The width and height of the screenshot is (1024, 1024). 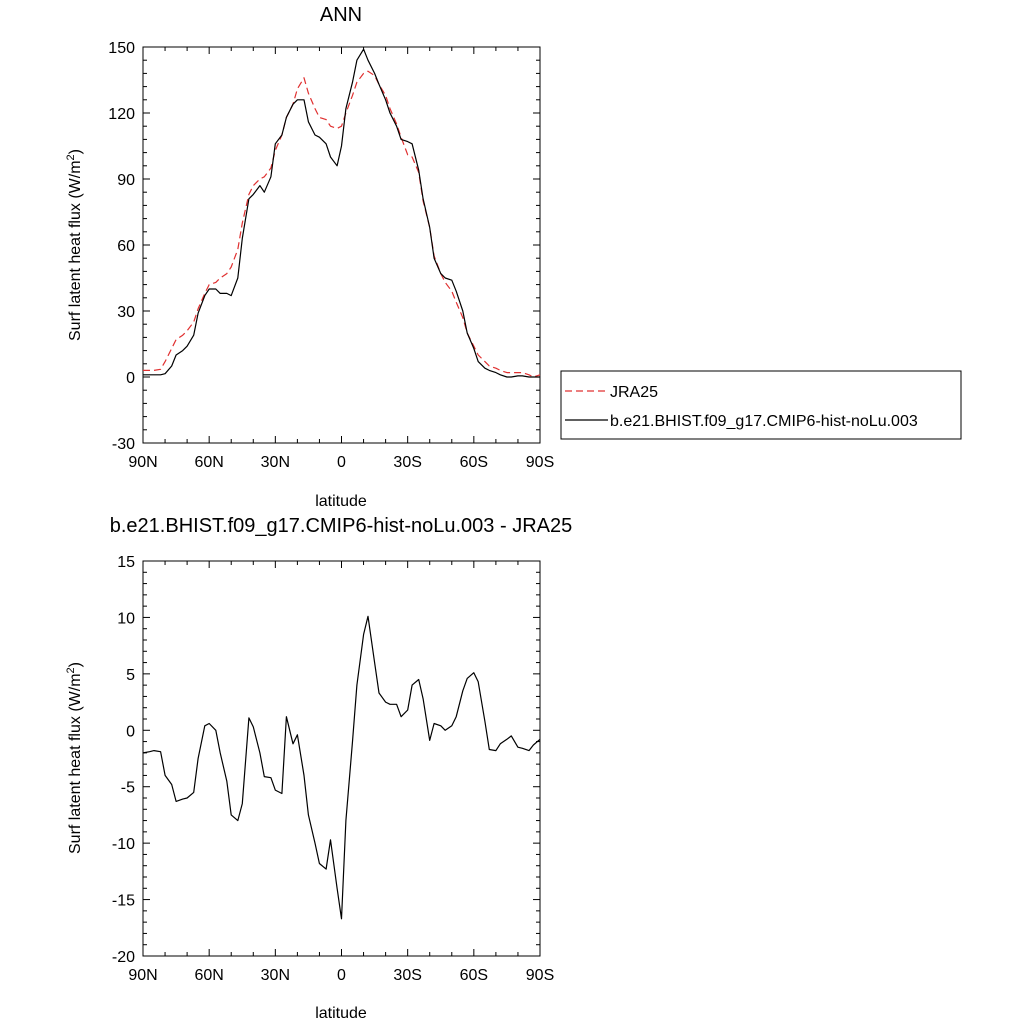 I want to click on series-line-jra25, so click(x=342, y=224).